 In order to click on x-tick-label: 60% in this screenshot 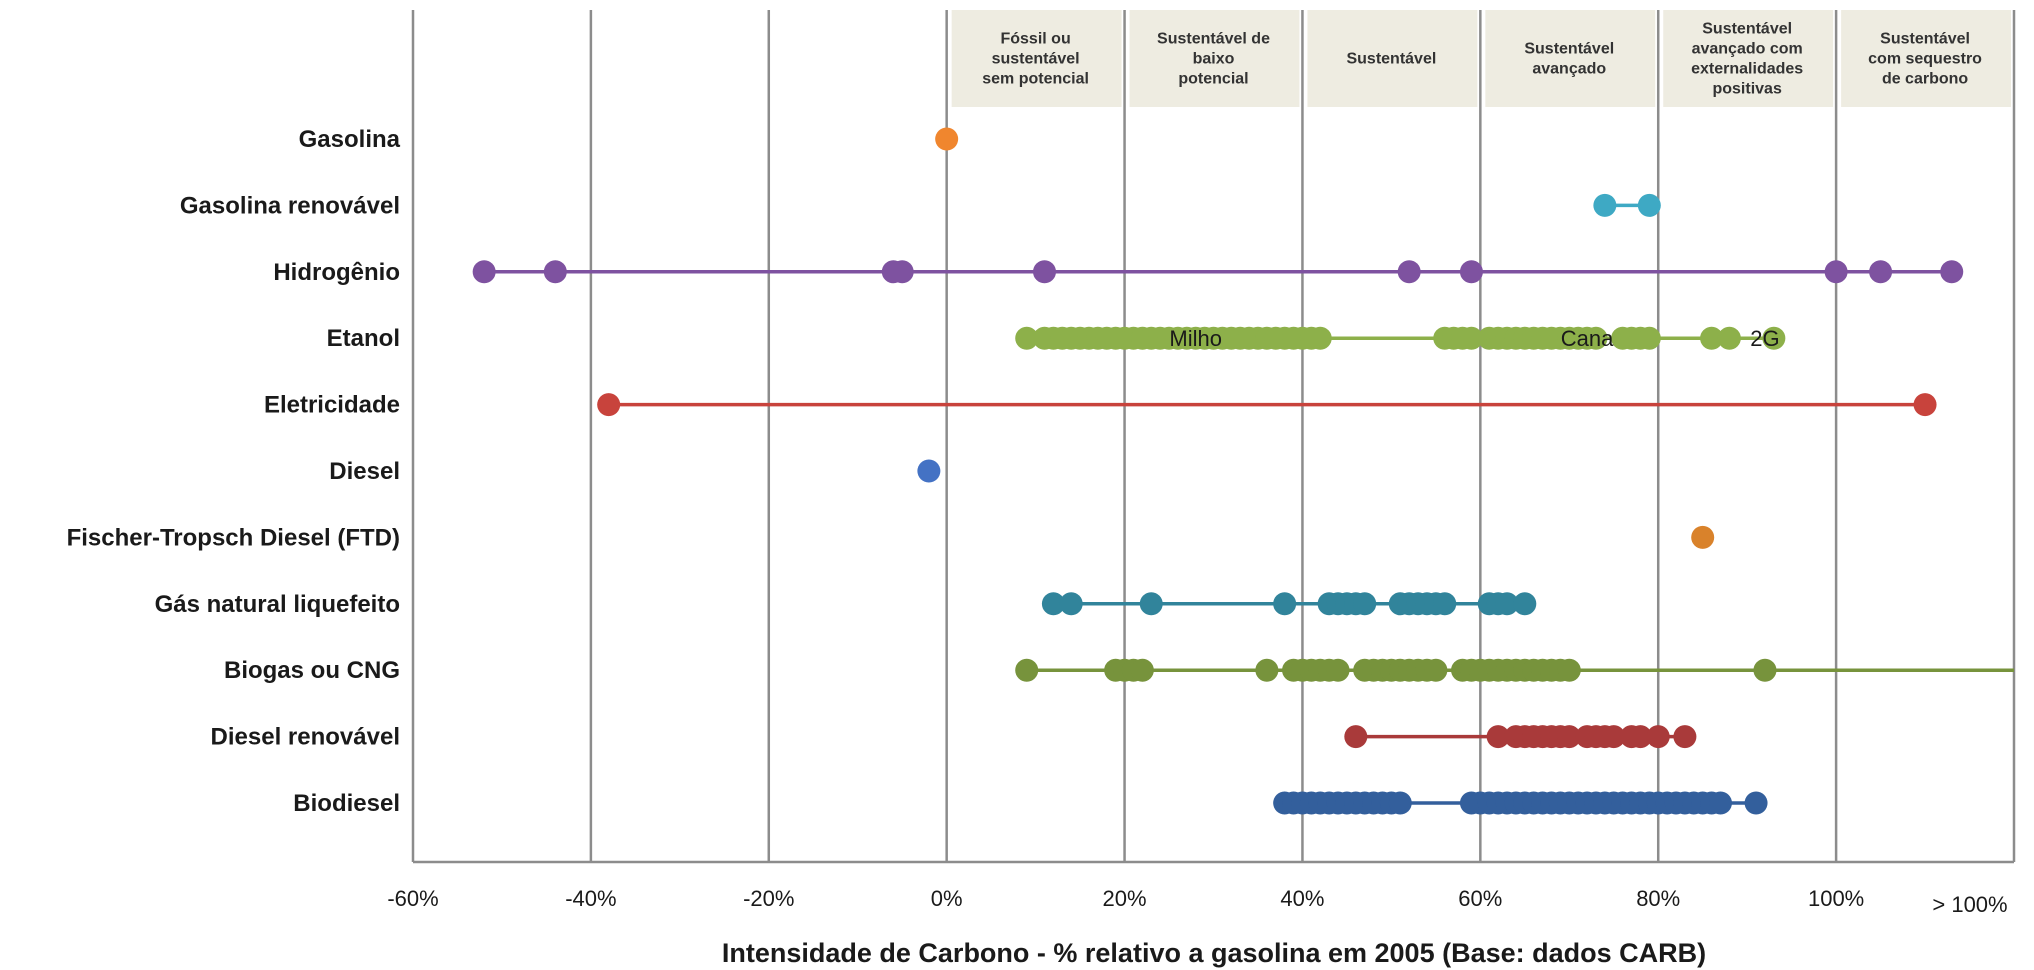, I will do `click(1480, 898)`.